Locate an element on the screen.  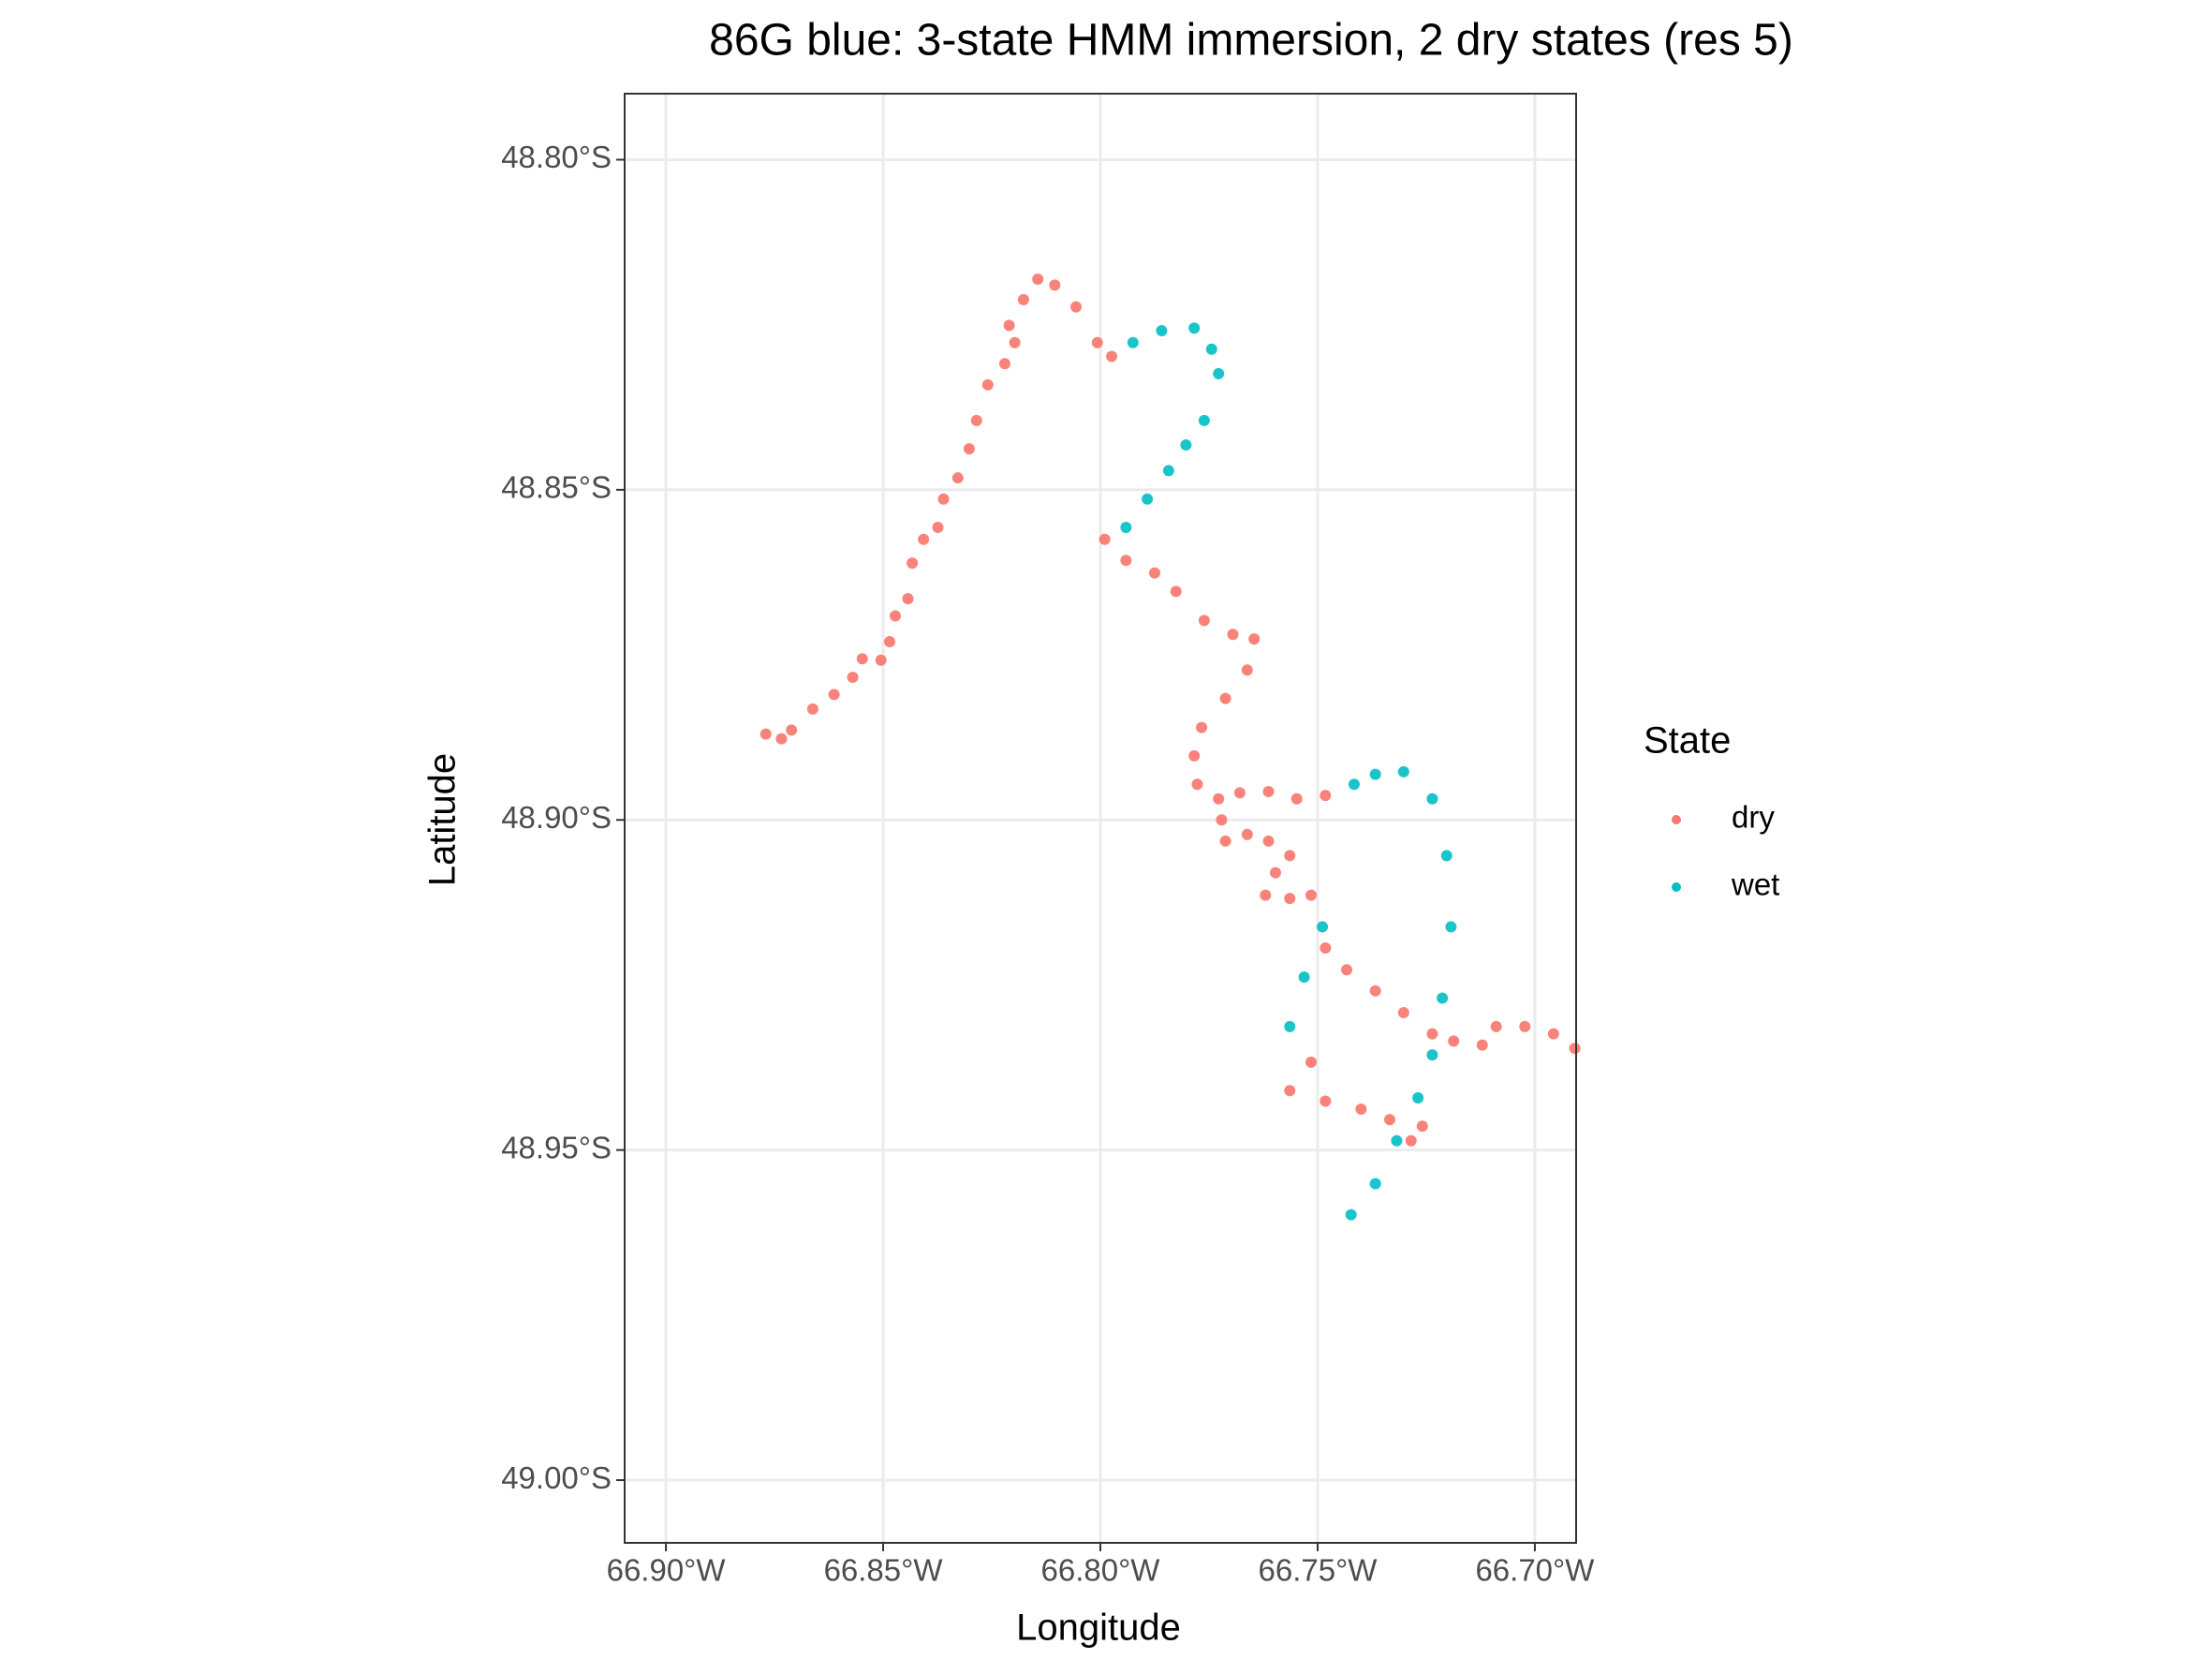
legend-label: wet is located at coordinates (1755, 885).